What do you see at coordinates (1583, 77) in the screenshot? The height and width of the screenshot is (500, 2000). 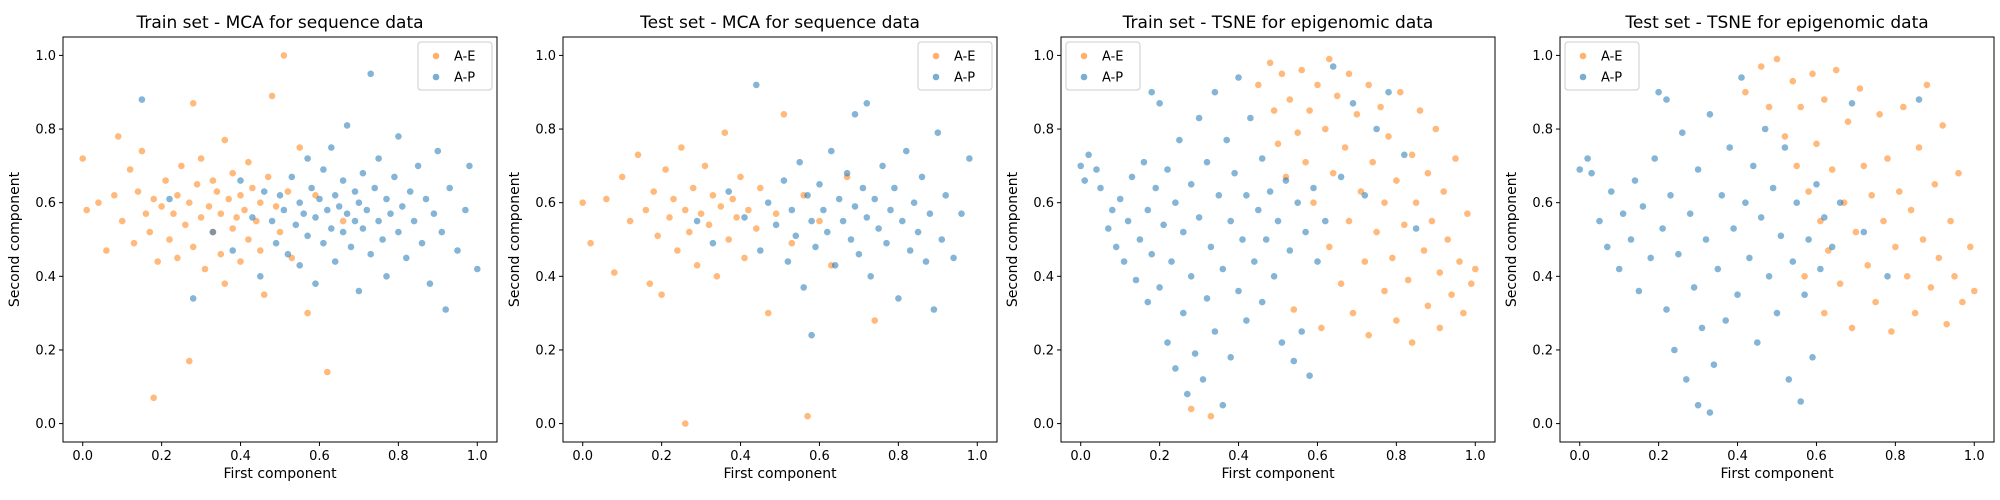 I see `legend-marker-a-p` at bounding box center [1583, 77].